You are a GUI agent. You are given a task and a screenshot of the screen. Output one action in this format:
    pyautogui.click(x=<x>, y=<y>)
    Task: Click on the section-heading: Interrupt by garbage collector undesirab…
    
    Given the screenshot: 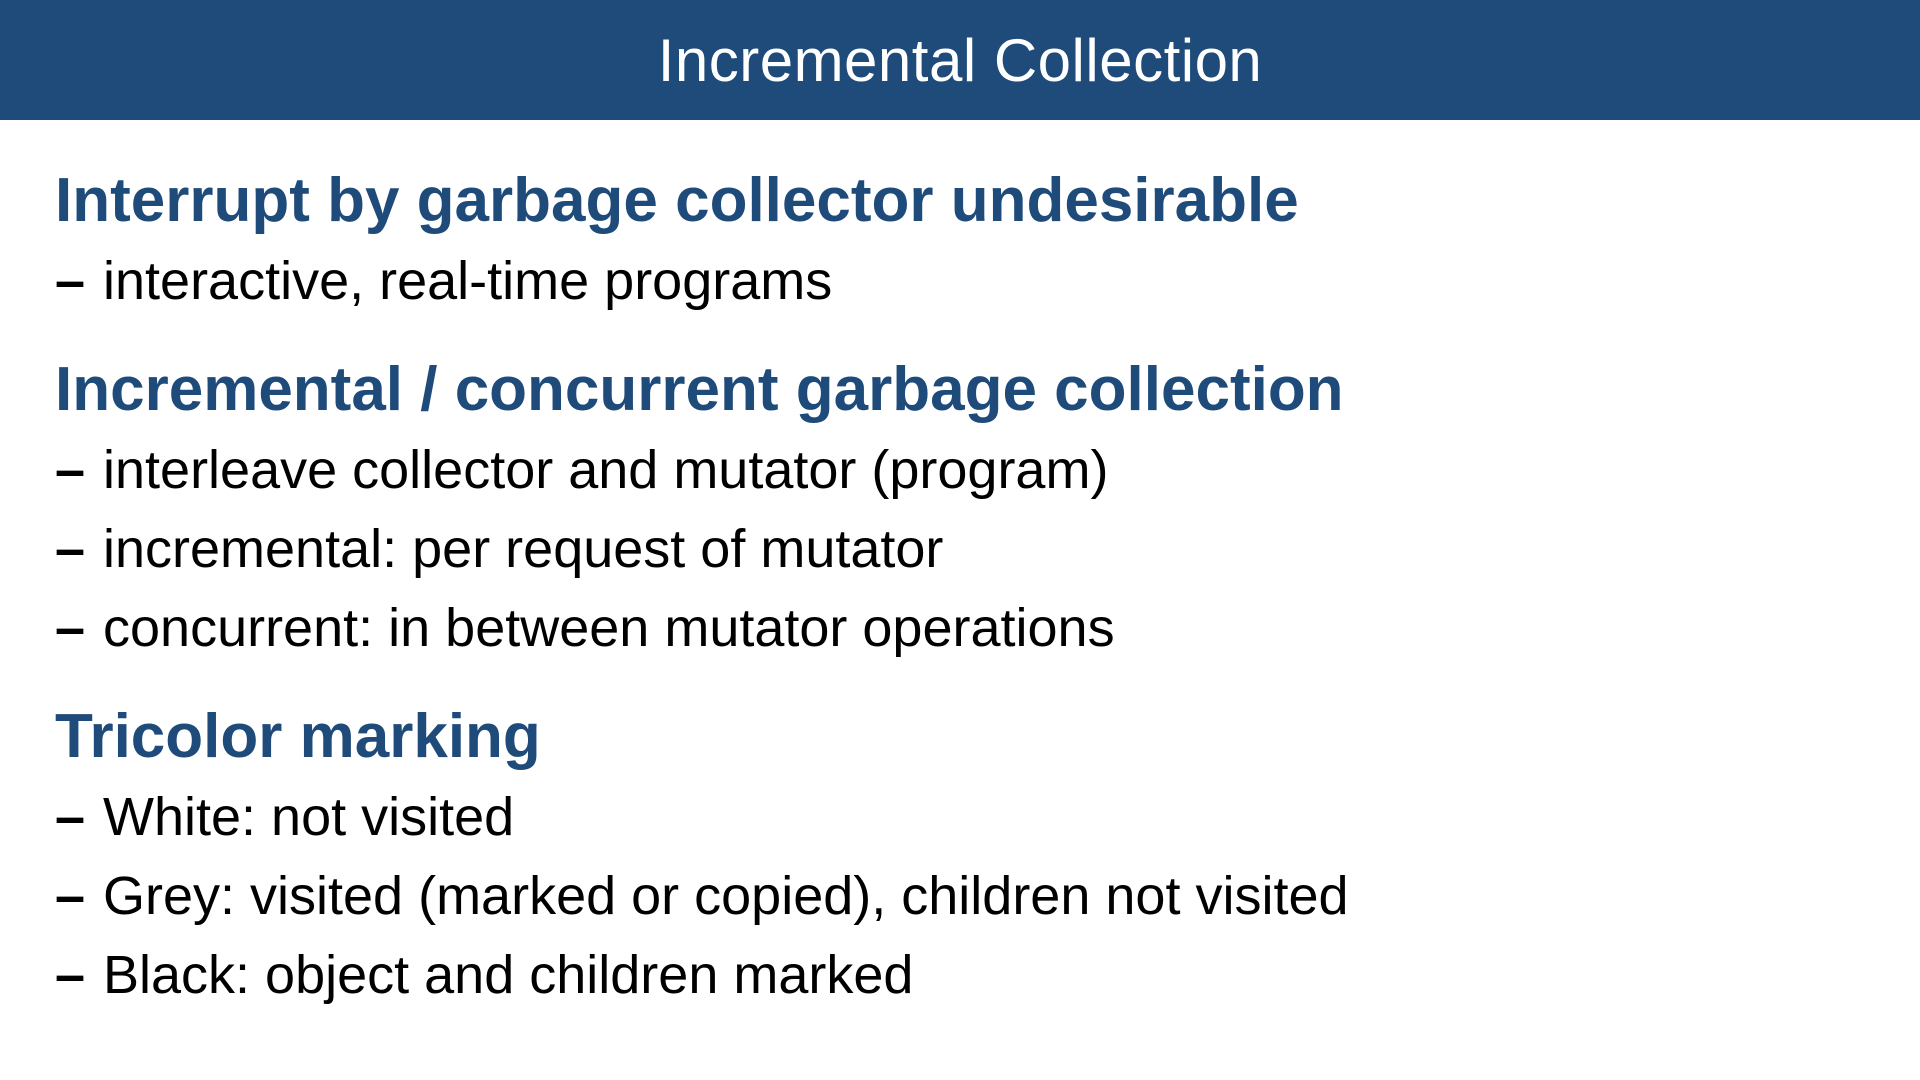 What is the action you would take?
    pyautogui.click(x=677, y=200)
    